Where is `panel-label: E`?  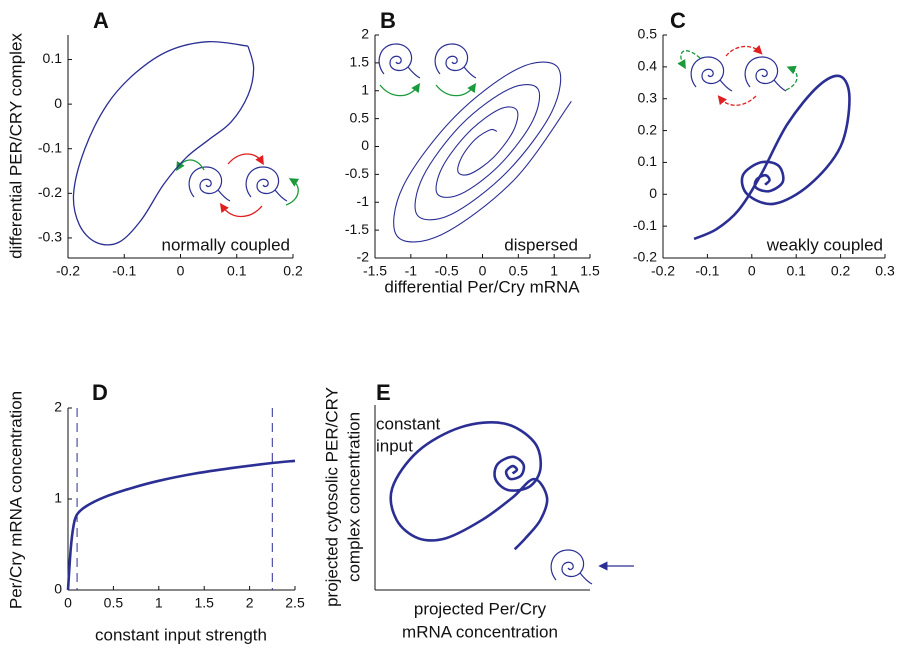 panel-label: E is located at coordinates (383, 392).